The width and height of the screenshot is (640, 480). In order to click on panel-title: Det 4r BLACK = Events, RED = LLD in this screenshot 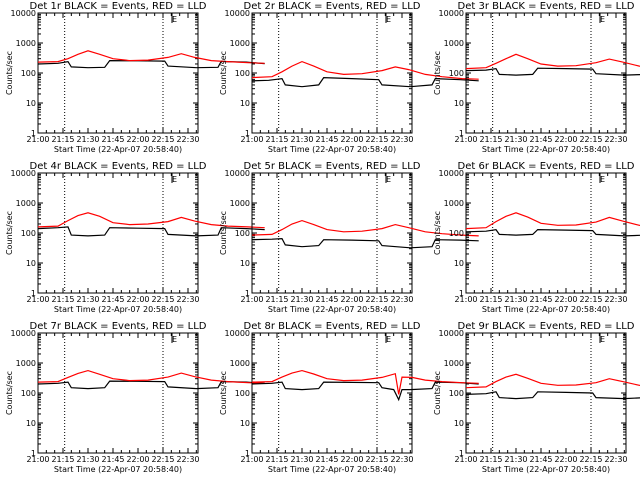, I will do `click(118, 166)`.